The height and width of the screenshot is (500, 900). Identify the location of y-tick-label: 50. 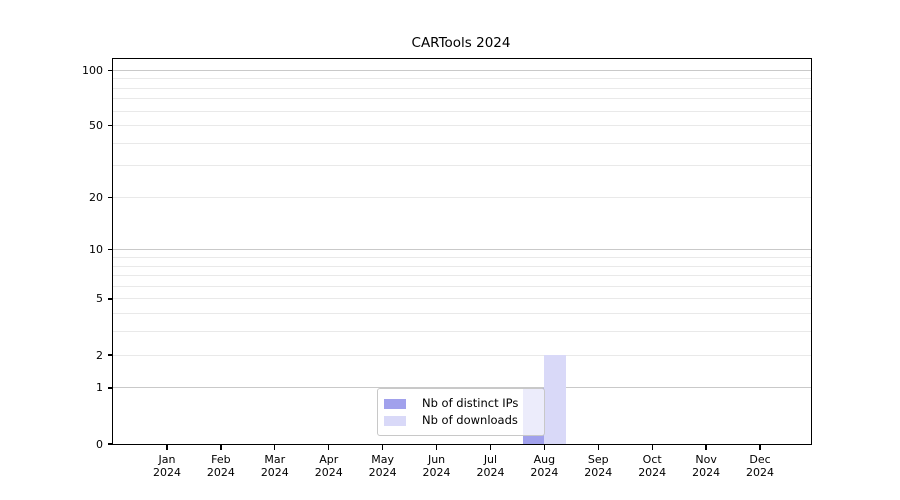
(96, 126).